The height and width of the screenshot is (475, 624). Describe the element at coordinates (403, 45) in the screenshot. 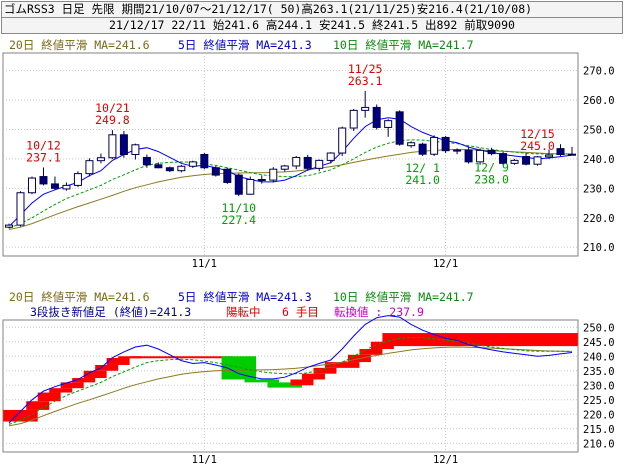

I see `legend-ma10: 10日 終値平滑 MA=241.7` at that location.